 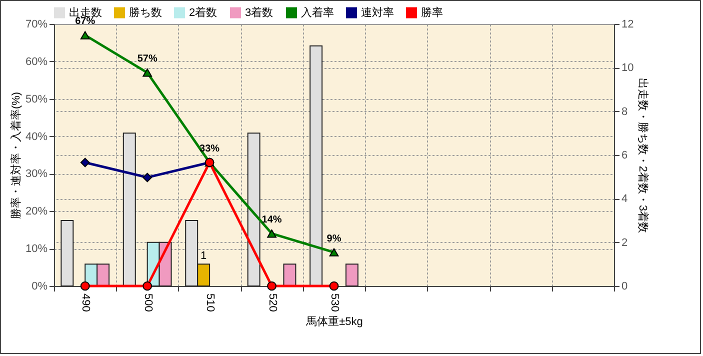 I want to click on legend-label: 2着数, so click(x=203, y=12).